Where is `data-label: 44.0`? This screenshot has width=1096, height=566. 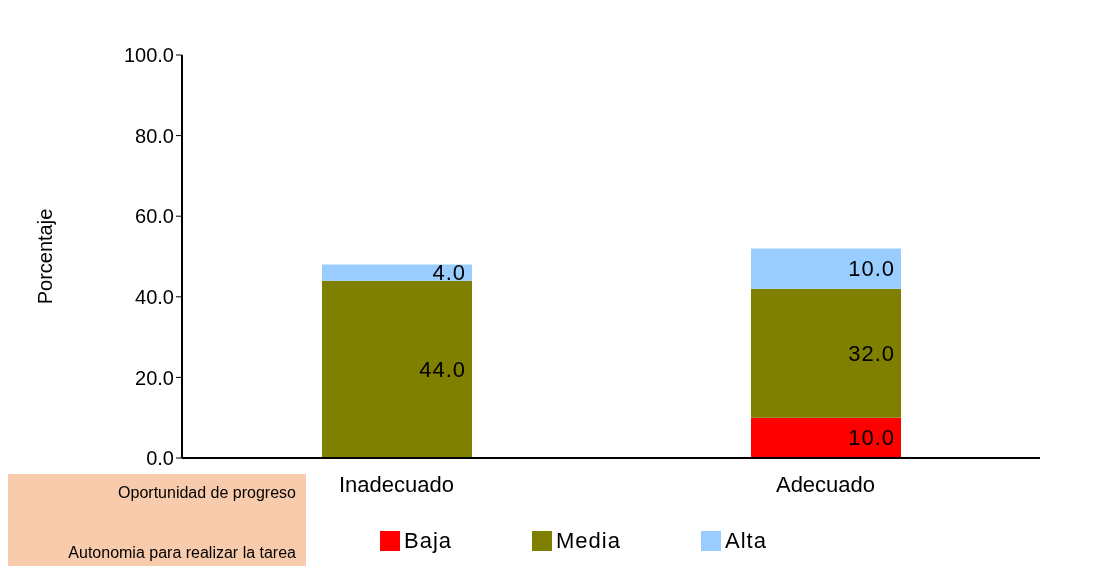 data-label: 44.0 is located at coordinates (442, 369).